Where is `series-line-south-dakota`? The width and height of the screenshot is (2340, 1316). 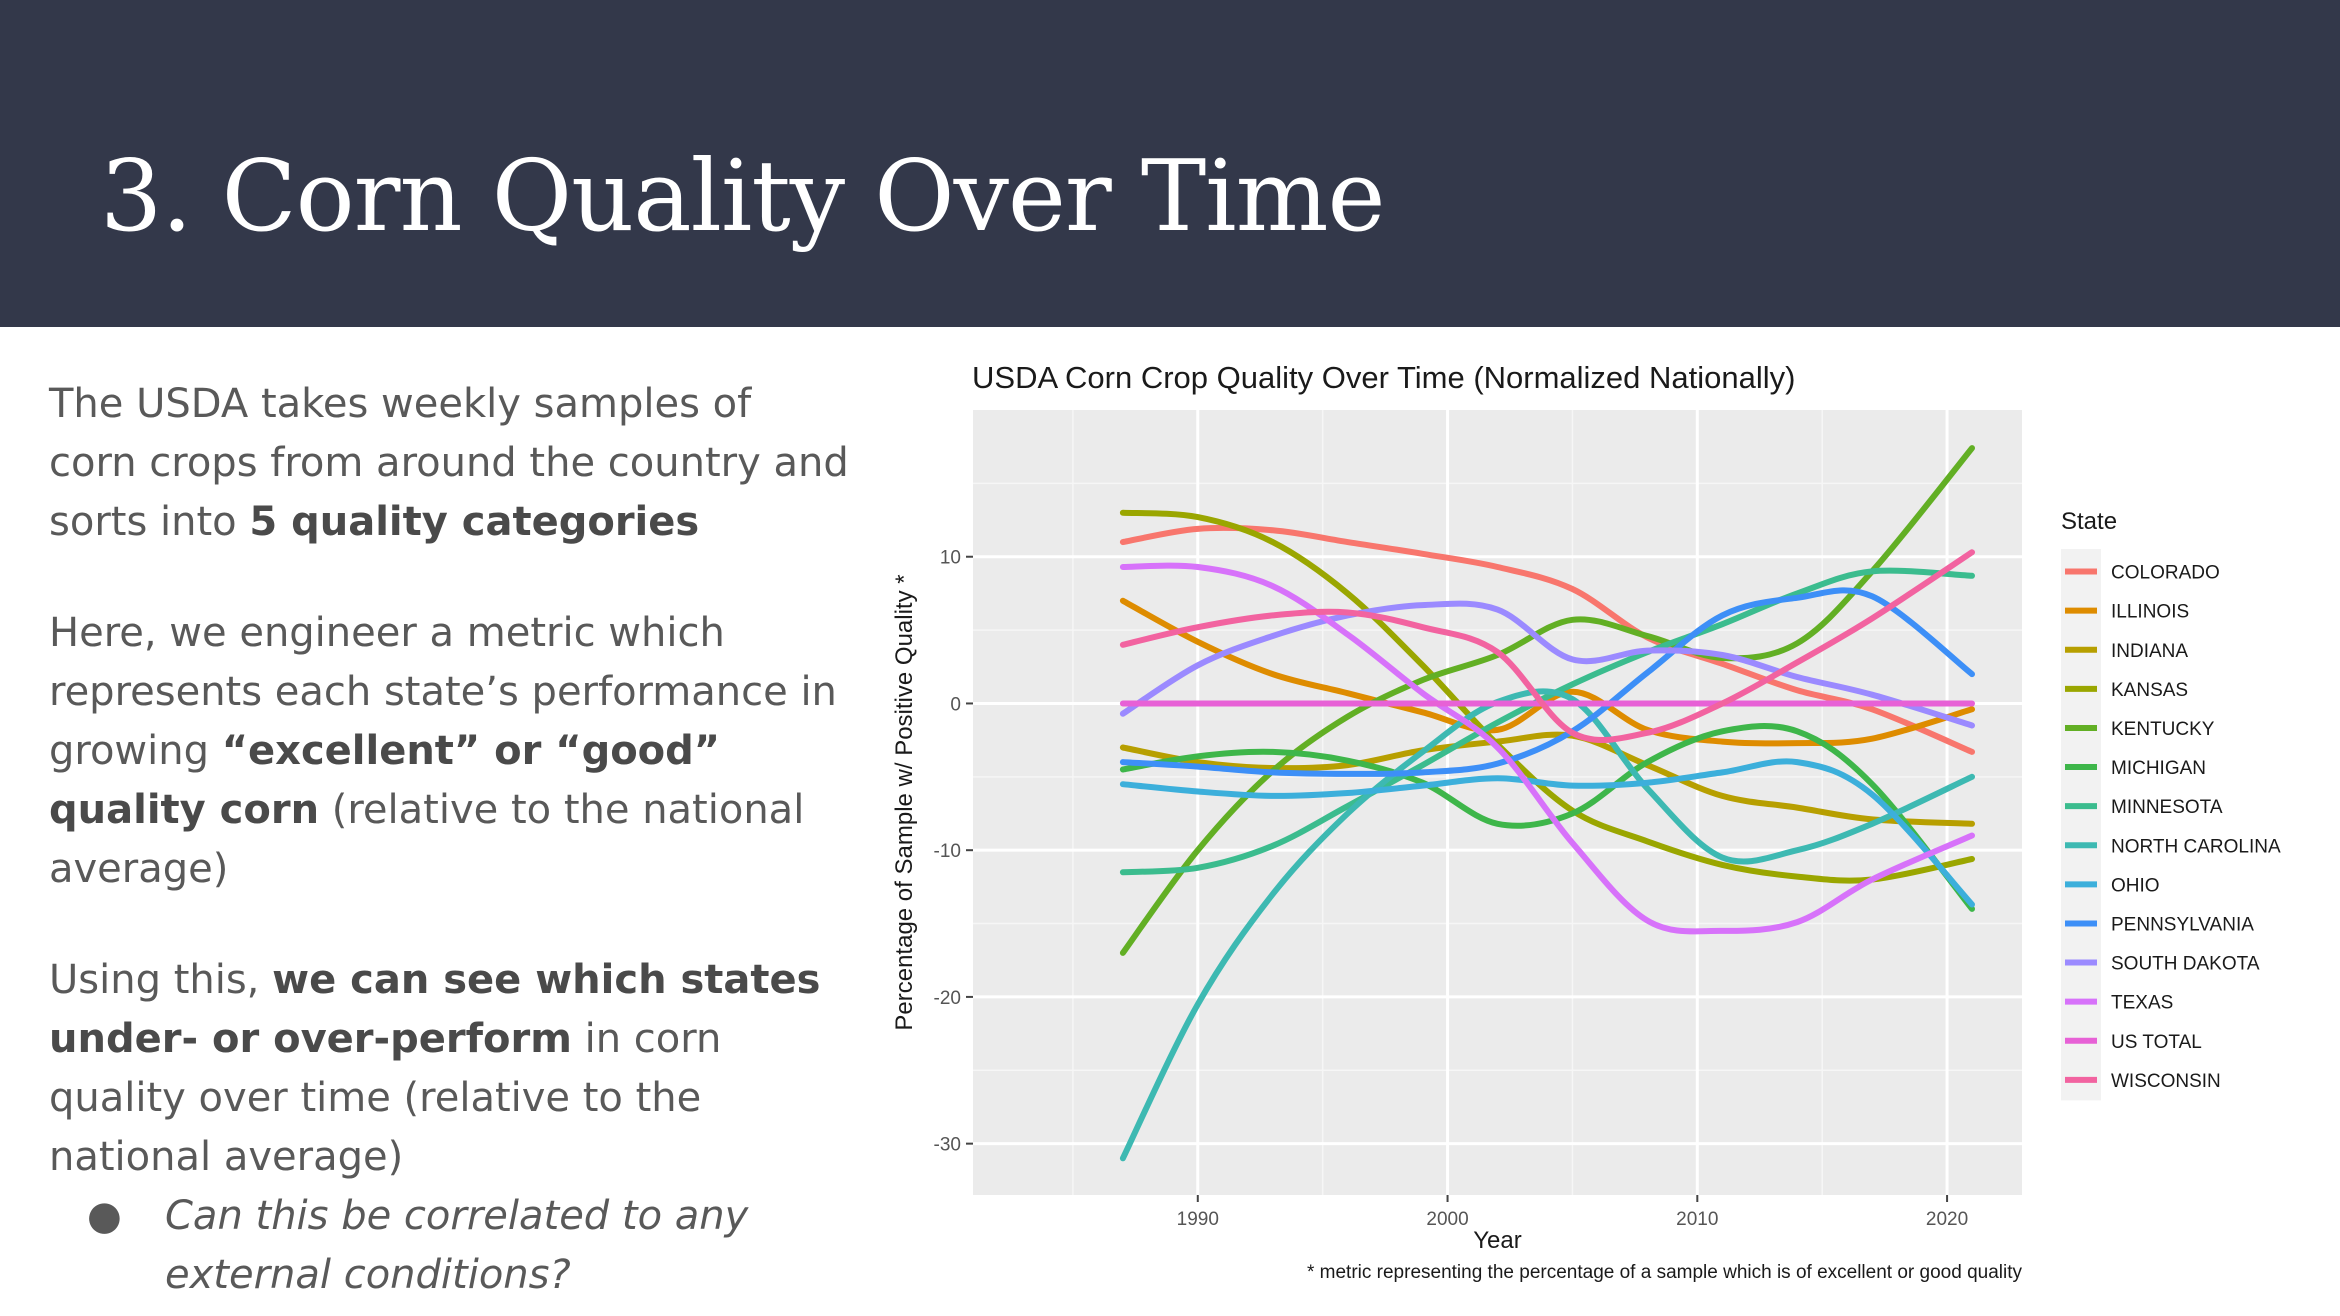 series-line-south-dakota is located at coordinates (1547, 664).